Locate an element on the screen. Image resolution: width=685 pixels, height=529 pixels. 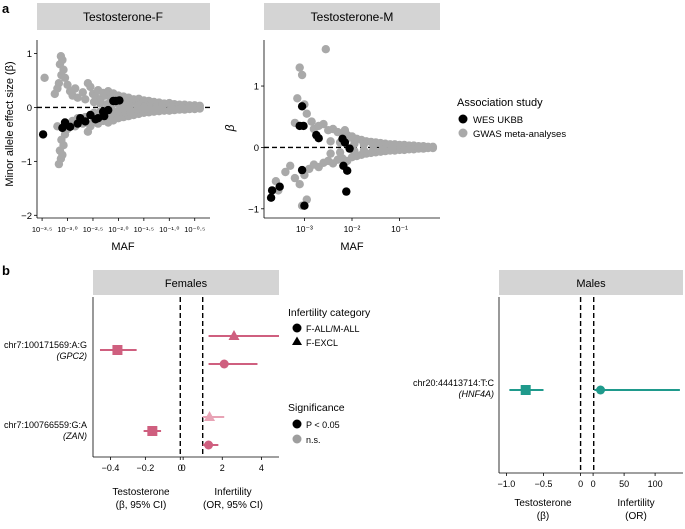
testosterone-f-y-tick-label: −1 is located at coordinates (26, 162).